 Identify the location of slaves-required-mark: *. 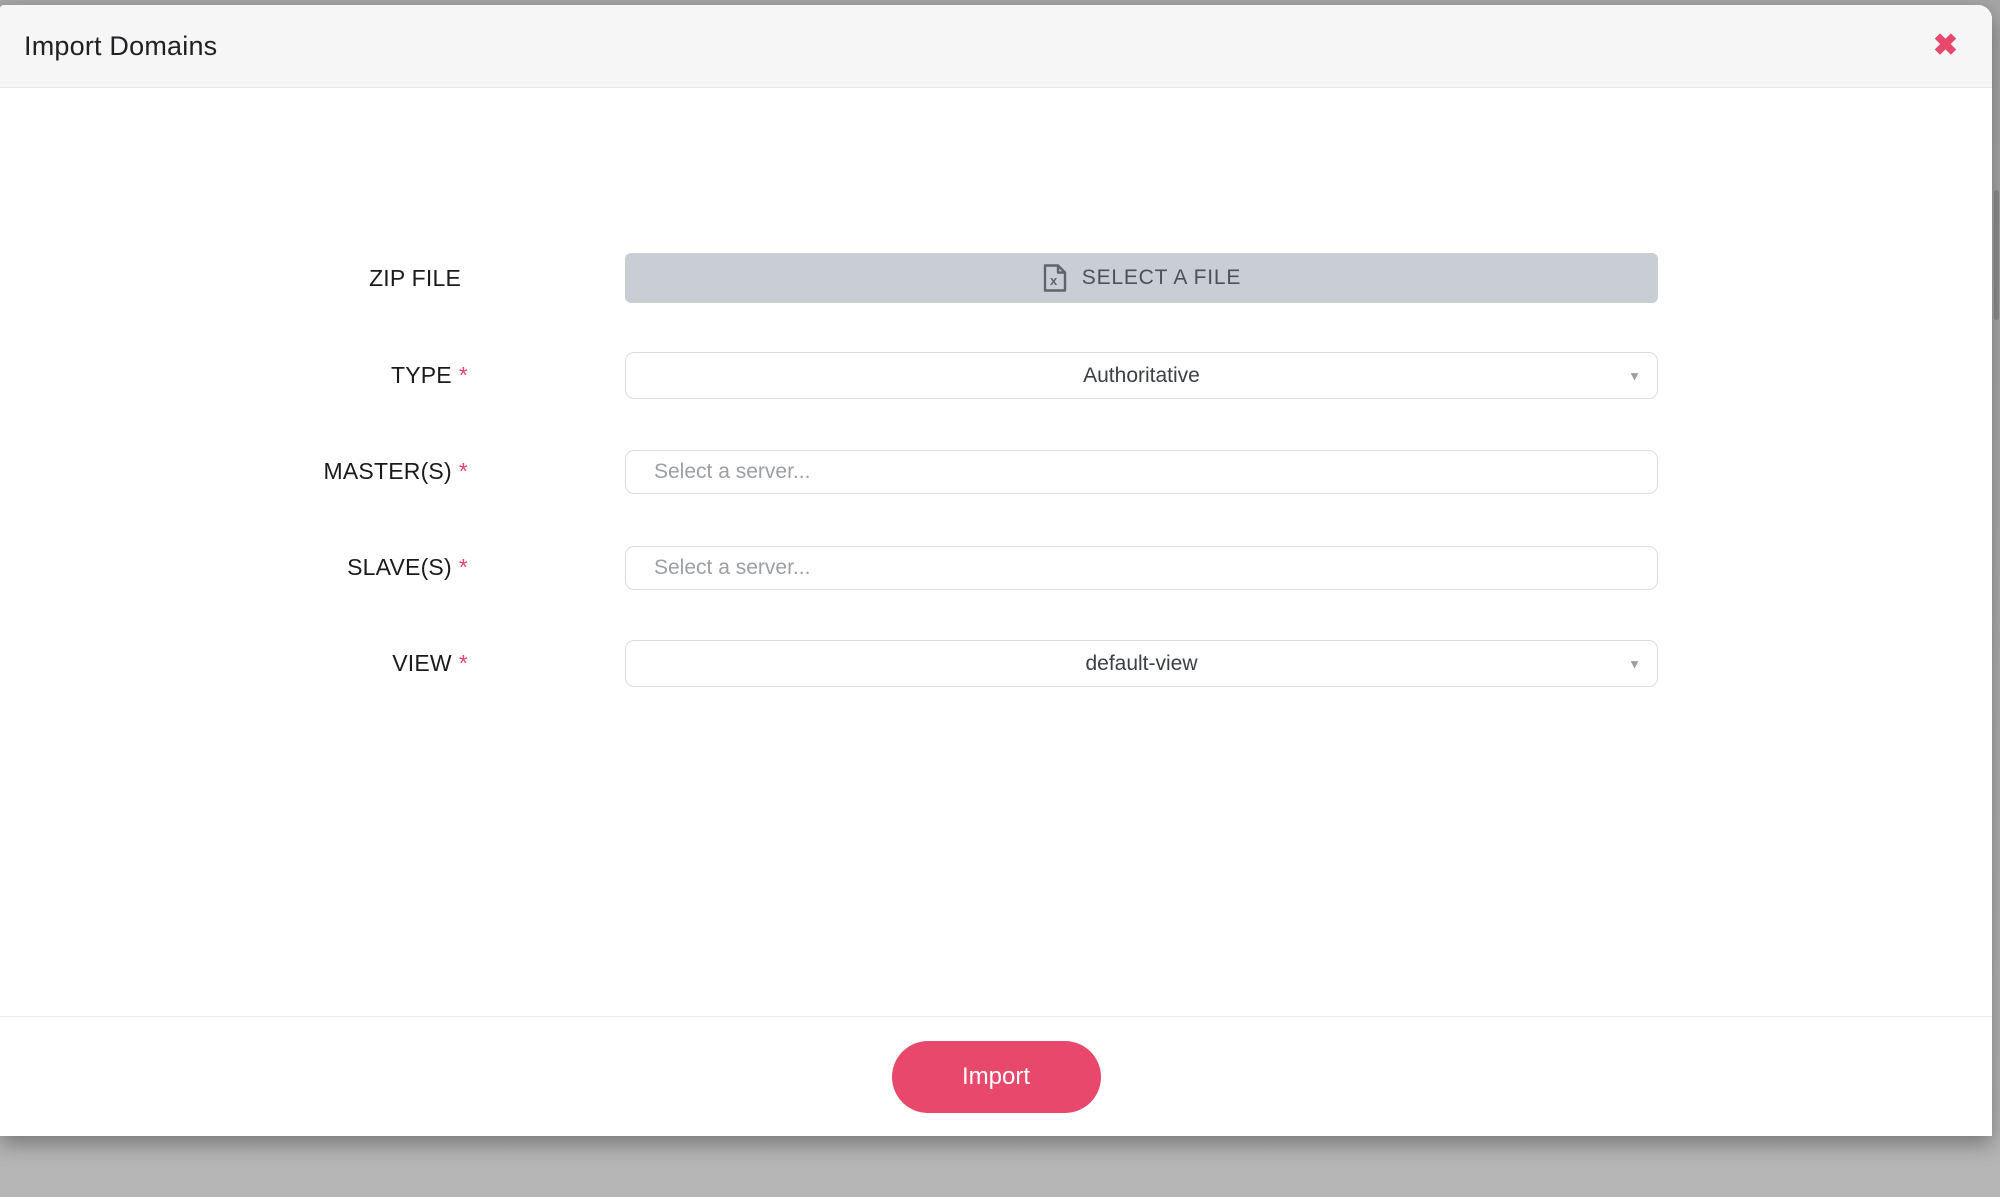
(463, 567).